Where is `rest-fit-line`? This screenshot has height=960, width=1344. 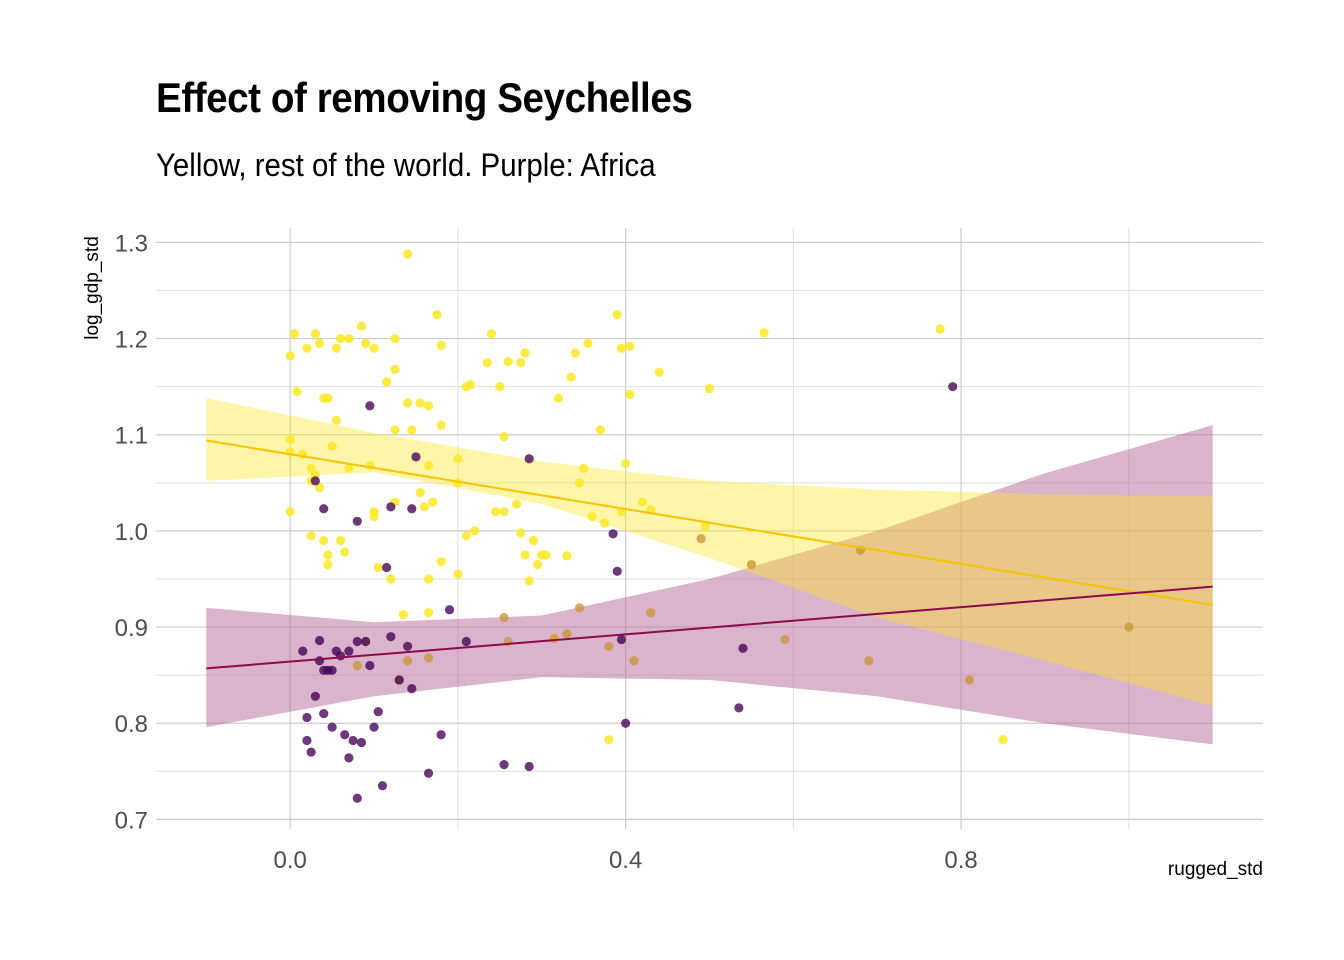
rest-fit-line is located at coordinates (709, 522).